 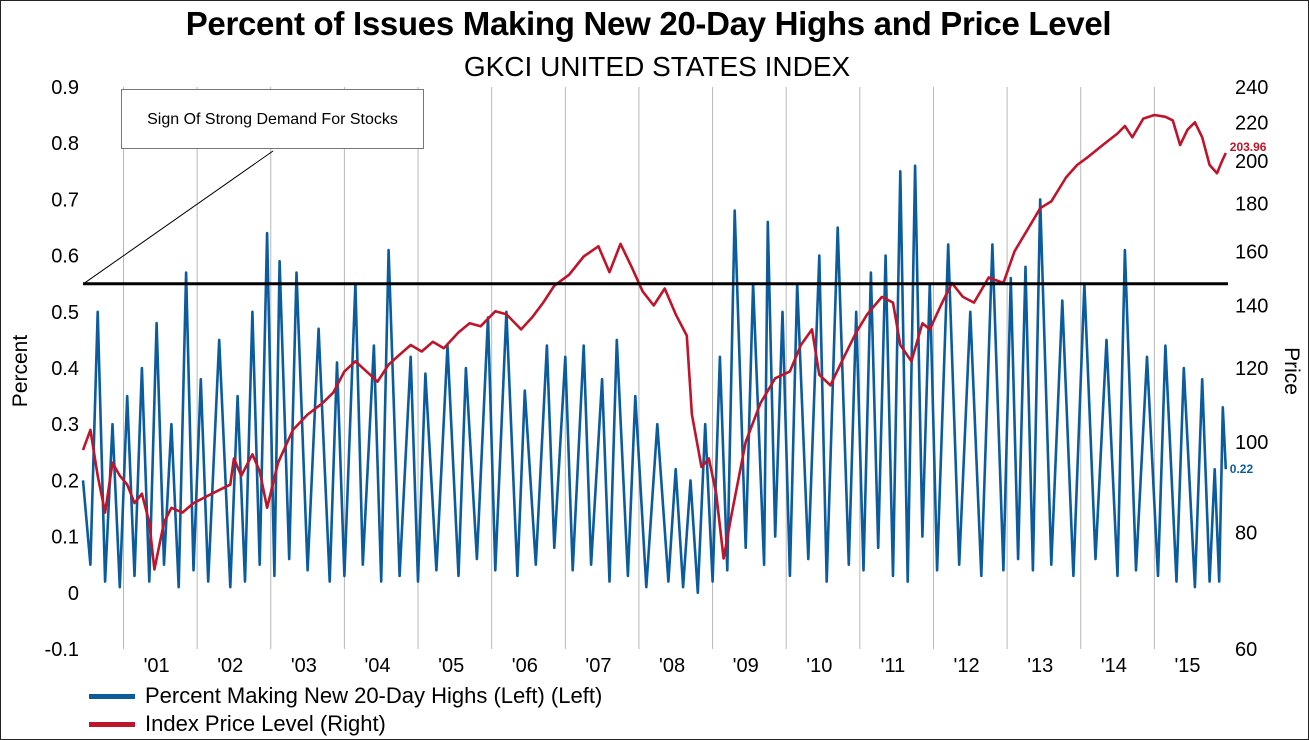 I want to click on y-left-tick-label: 0.9, so click(x=65, y=88).